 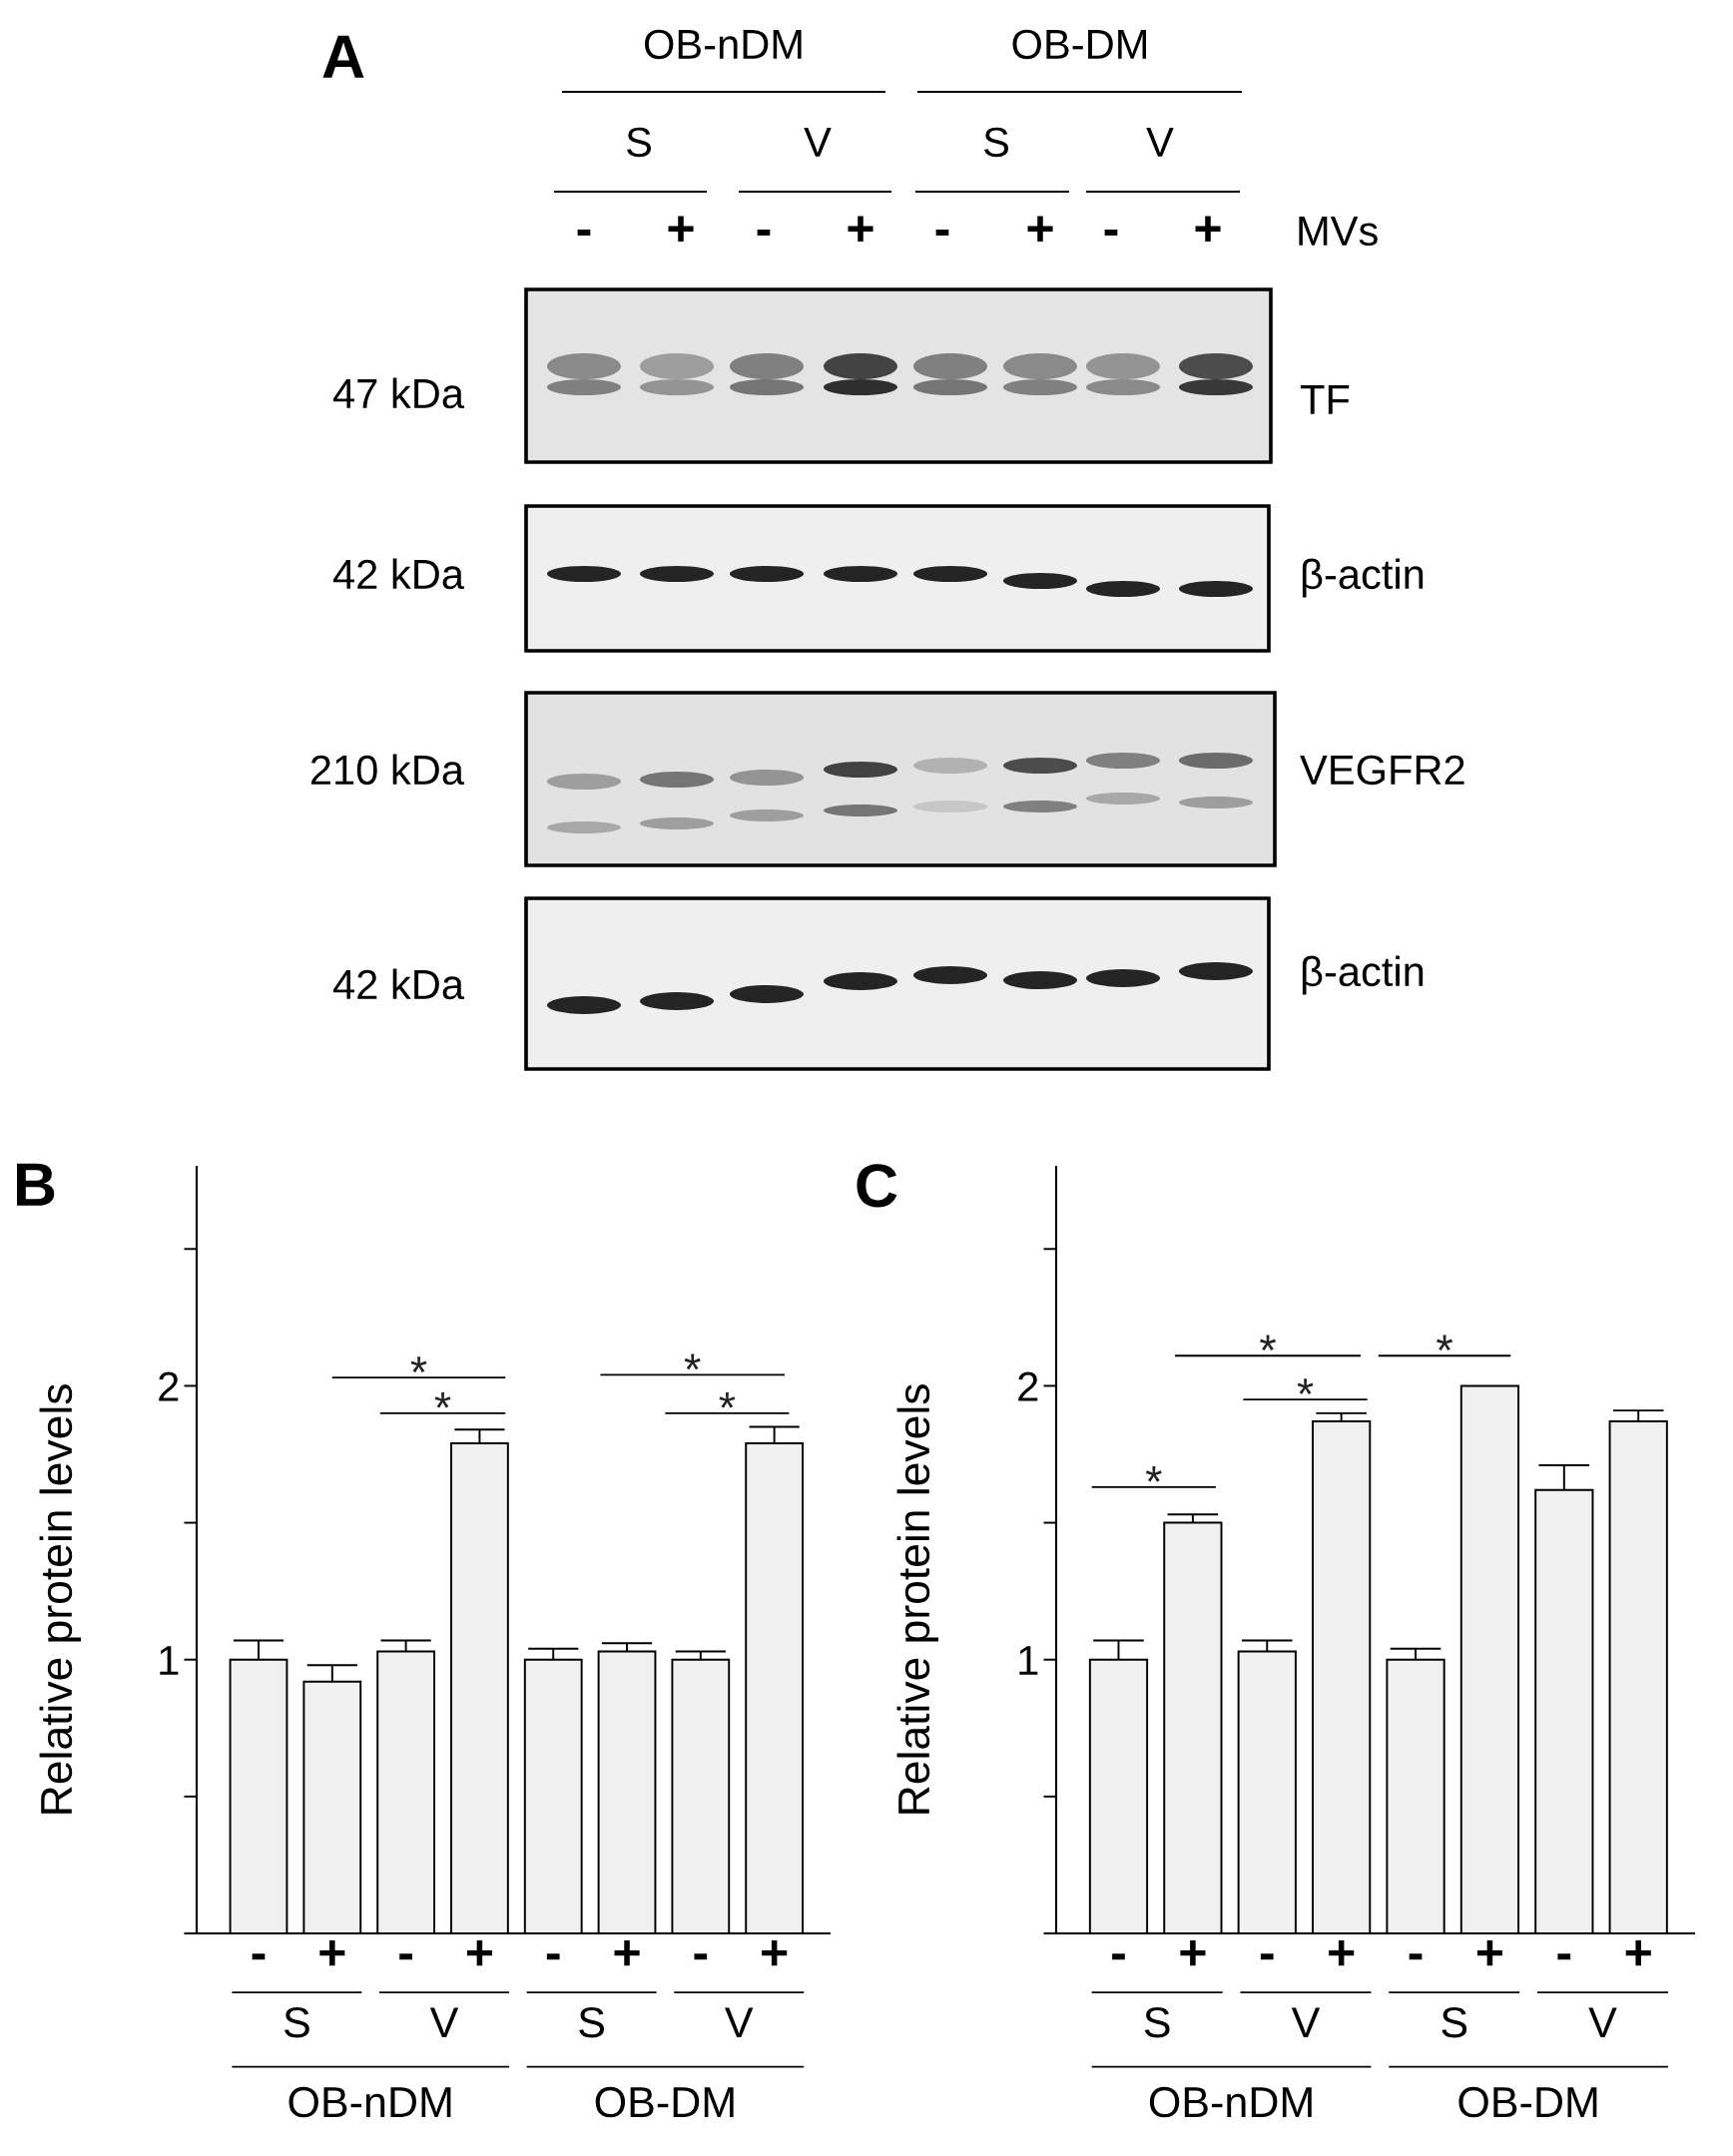 What do you see at coordinates (36, 1184) in the screenshot?
I see `chart-title: B` at bounding box center [36, 1184].